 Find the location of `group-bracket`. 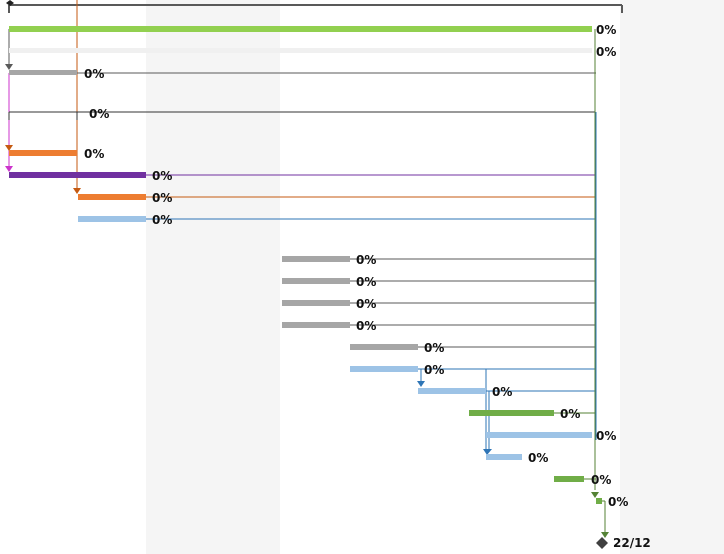

group-bracket is located at coordinates (301, 115).